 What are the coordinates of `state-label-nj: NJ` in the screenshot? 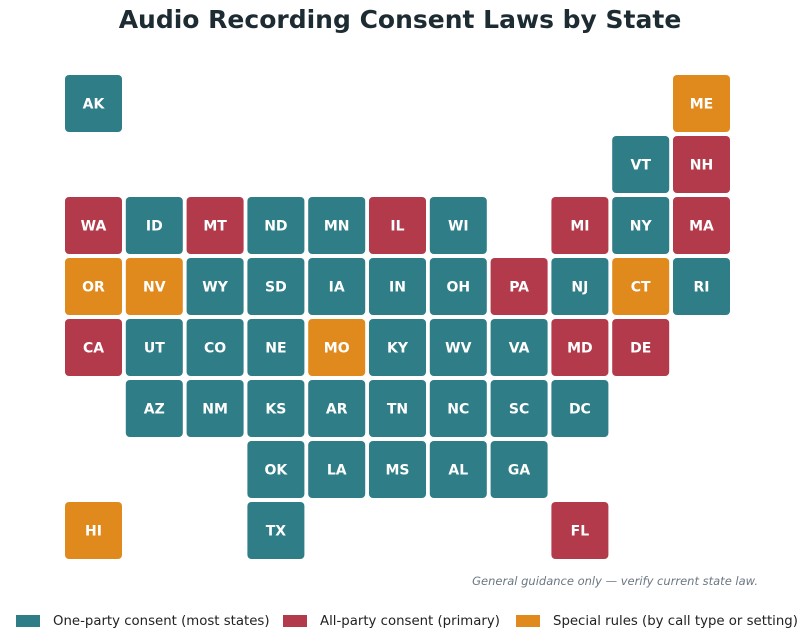 It's located at (579, 288).